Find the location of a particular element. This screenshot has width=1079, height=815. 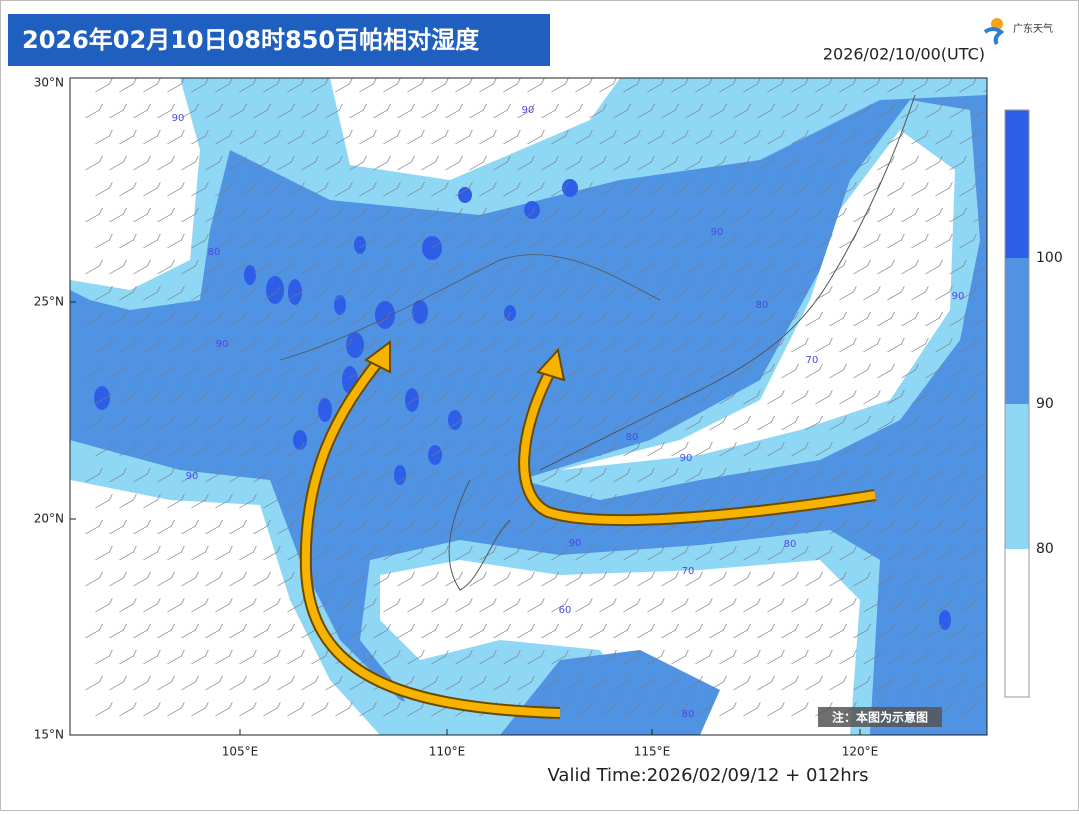

contour-label: 90 is located at coordinates (178, 118).